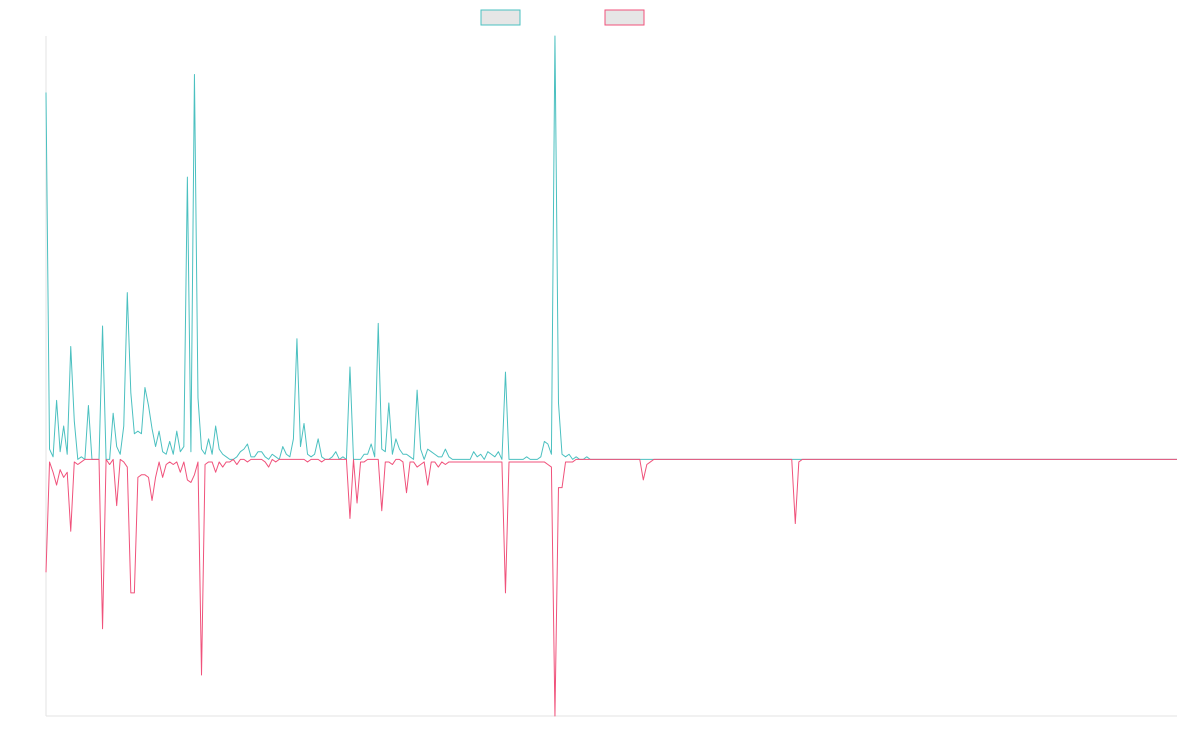  What do you see at coordinates (500, 17) in the screenshot?
I see `legend-swatch-upper-series` at bounding box center [500, 17].